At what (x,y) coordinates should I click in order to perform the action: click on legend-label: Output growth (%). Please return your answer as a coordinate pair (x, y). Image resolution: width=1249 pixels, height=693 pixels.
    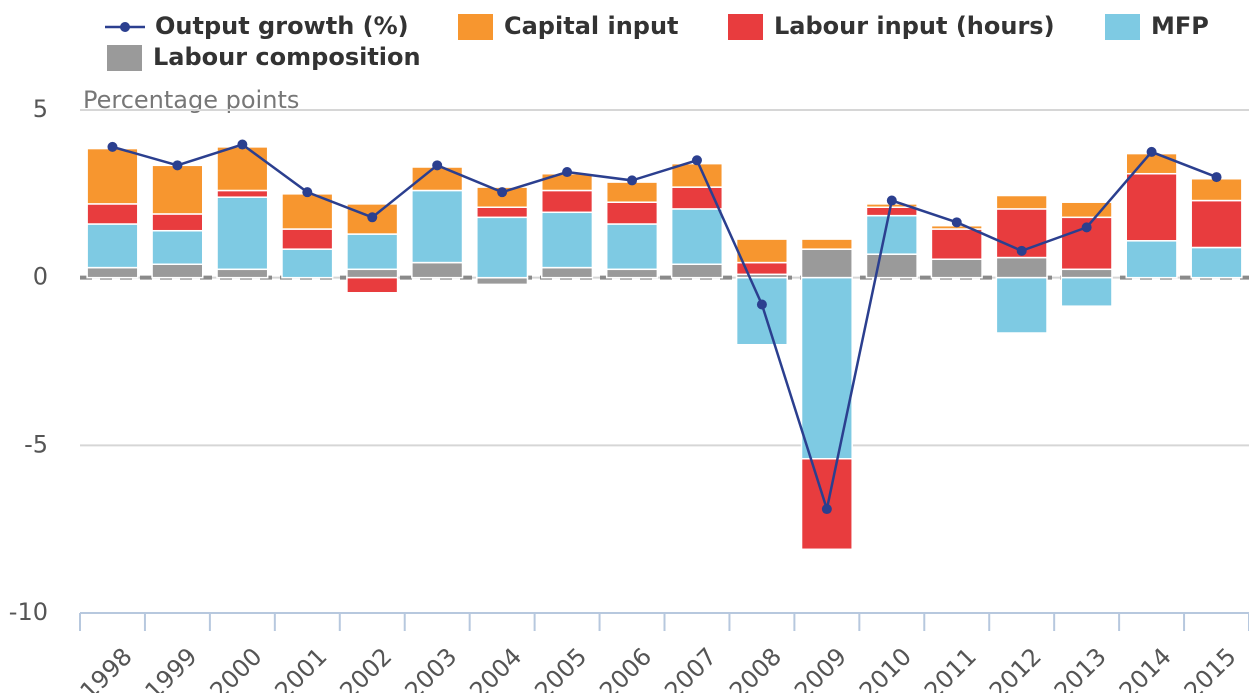
    Looking at the image, I should click on (282, 26).